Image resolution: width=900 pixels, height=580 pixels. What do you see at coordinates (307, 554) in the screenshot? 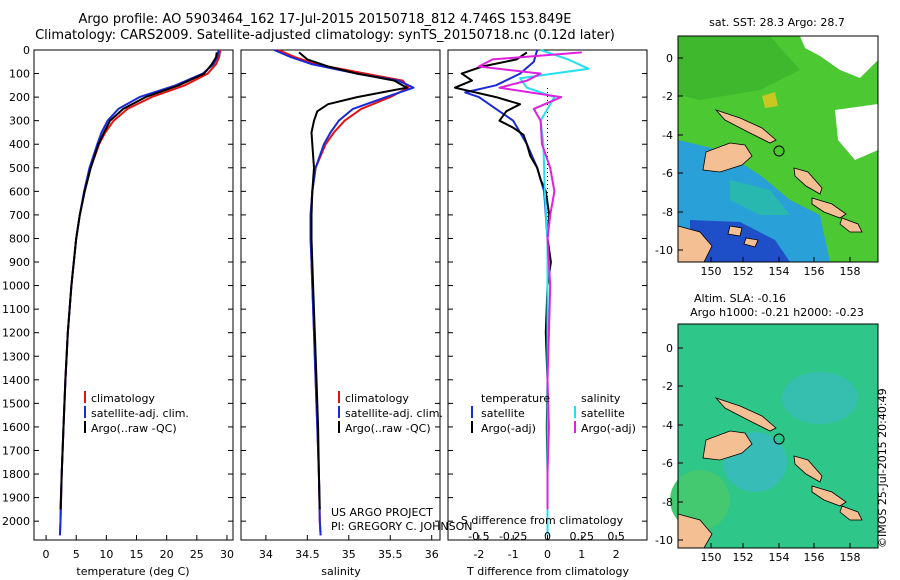
I see `x-tick-label: 34.5` at bounding box center [307, 554].